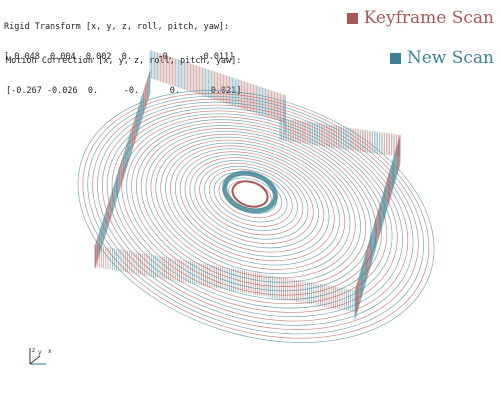 This screenshot has height=407, width=500. Describe the element at coordinates (428, 18) in the screenshot. I see `keyframe-label: Keyframe Scan` at that location.